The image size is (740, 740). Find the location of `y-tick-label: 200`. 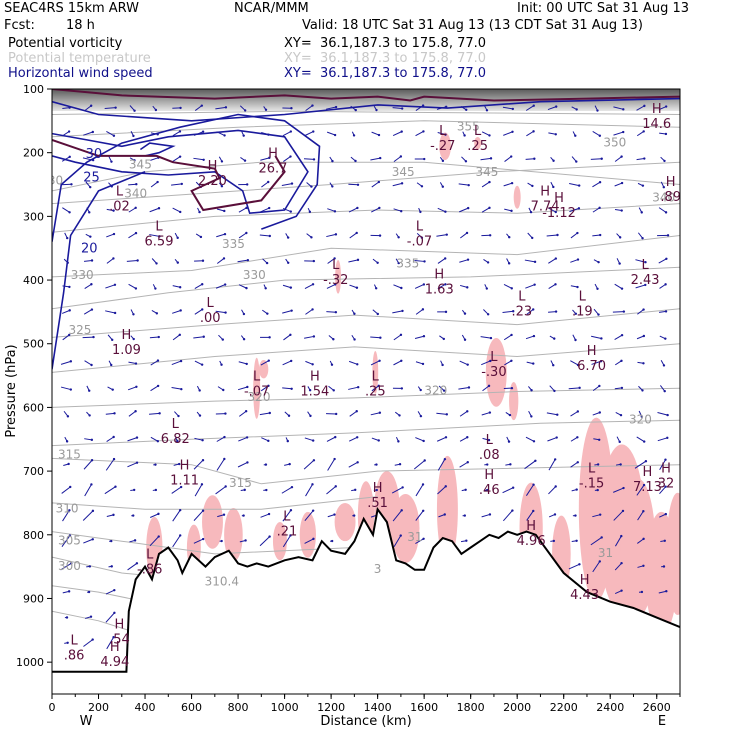

y-tick-label: 200 is located at coordinates (33, 153).